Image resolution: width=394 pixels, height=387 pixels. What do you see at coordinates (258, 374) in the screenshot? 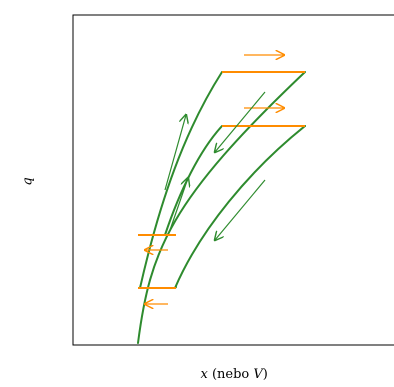
I see `x-axis-alt: V` at bounding box center [258, 374].